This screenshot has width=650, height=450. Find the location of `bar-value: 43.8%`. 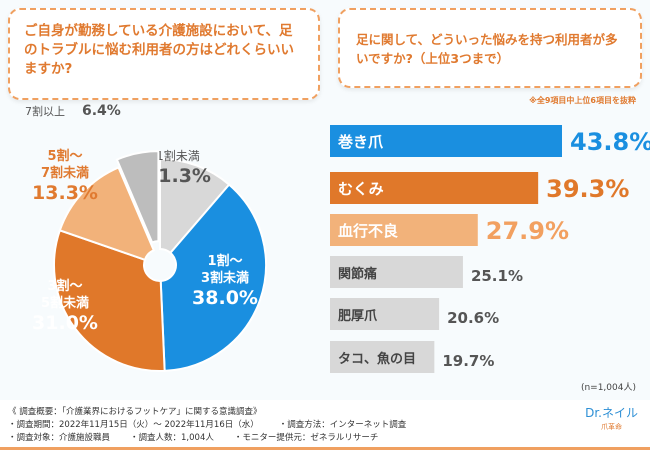

bar-value: 43.8% is located at coordinates (610, 142).